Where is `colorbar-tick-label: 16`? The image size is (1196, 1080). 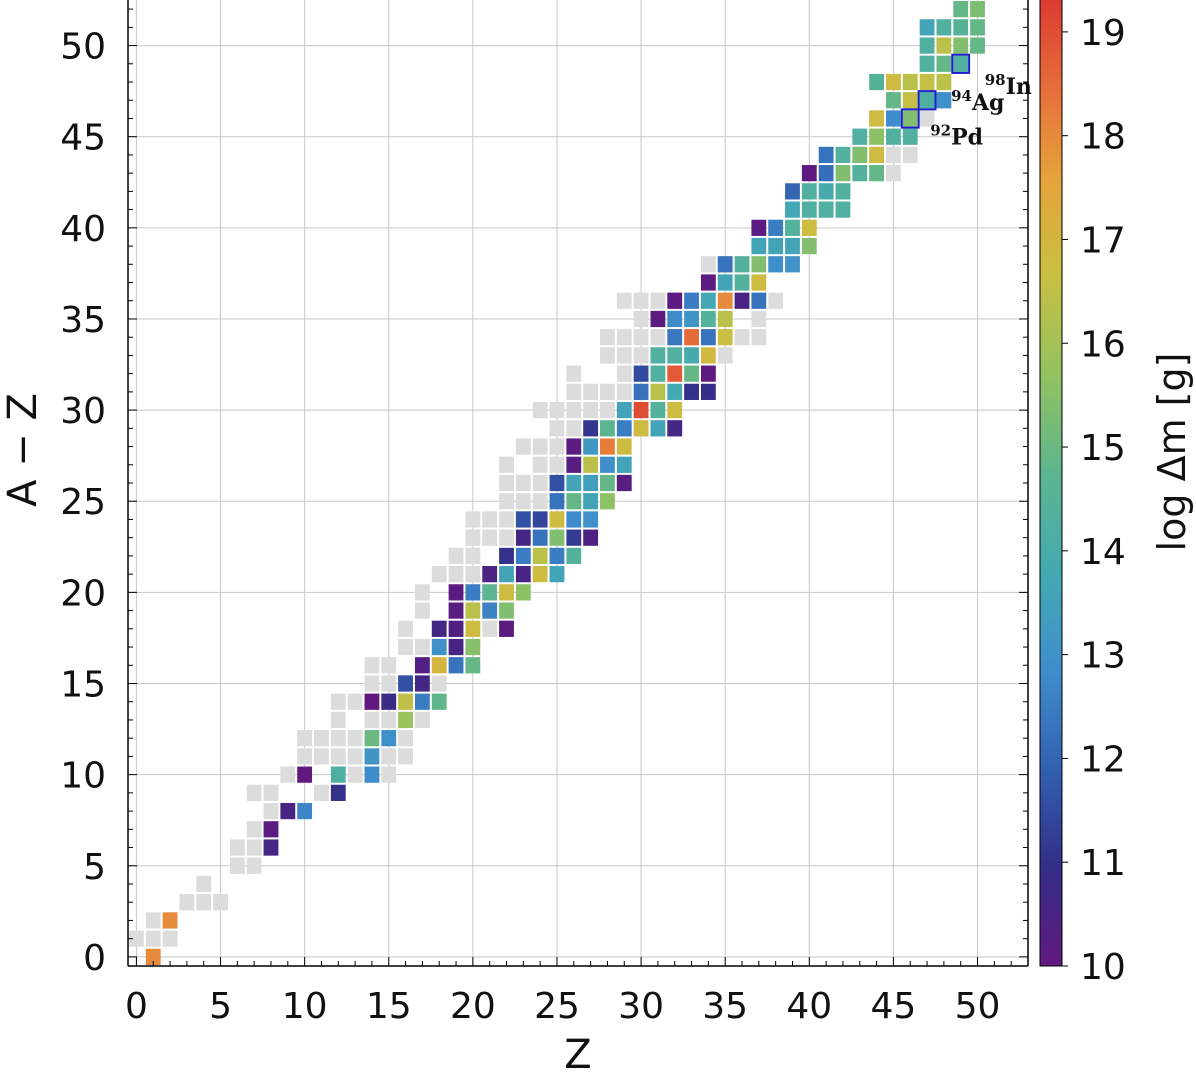
colorbar-tick-label: 16 is located at coordinates (1103, 344).